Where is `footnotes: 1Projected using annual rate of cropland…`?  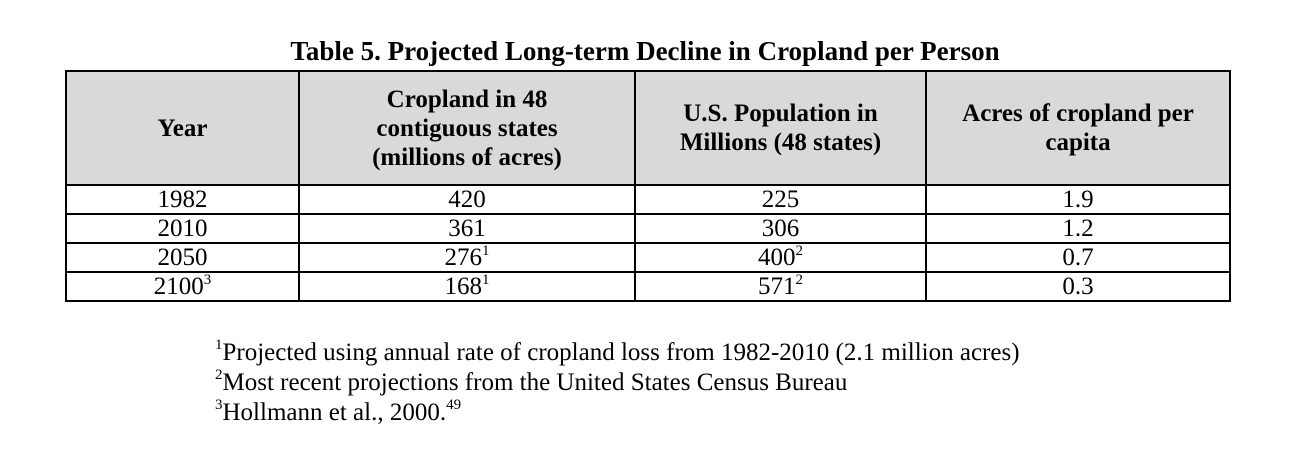 footnotes: 1Projected using annual rate of cropland… is located at coordinates (617, 383).